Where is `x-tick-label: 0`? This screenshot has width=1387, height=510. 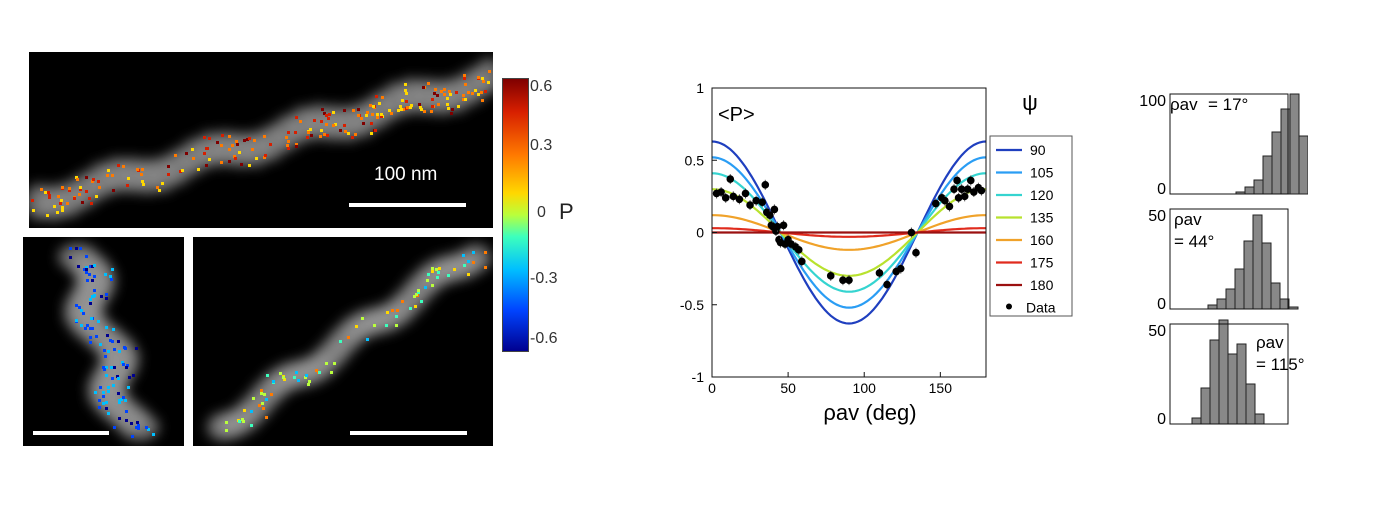
x-tick-label: 0 is located at coordinates (712, 388).